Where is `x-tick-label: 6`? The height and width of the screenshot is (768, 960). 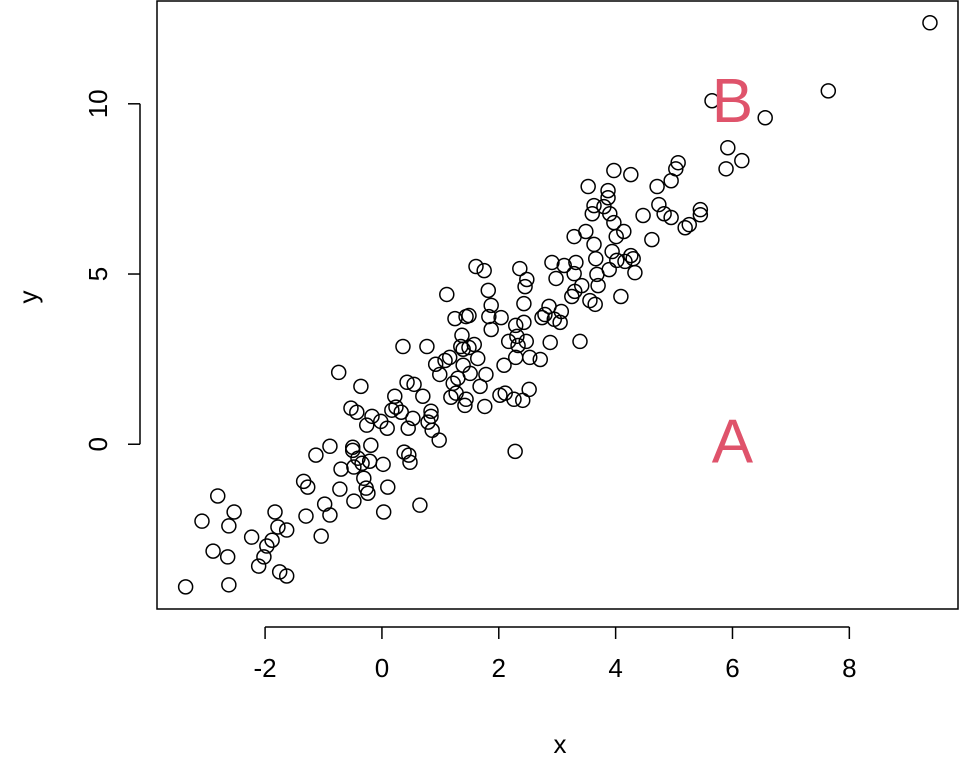 x-tick-label: 6 is located at coordinates (732, 668).